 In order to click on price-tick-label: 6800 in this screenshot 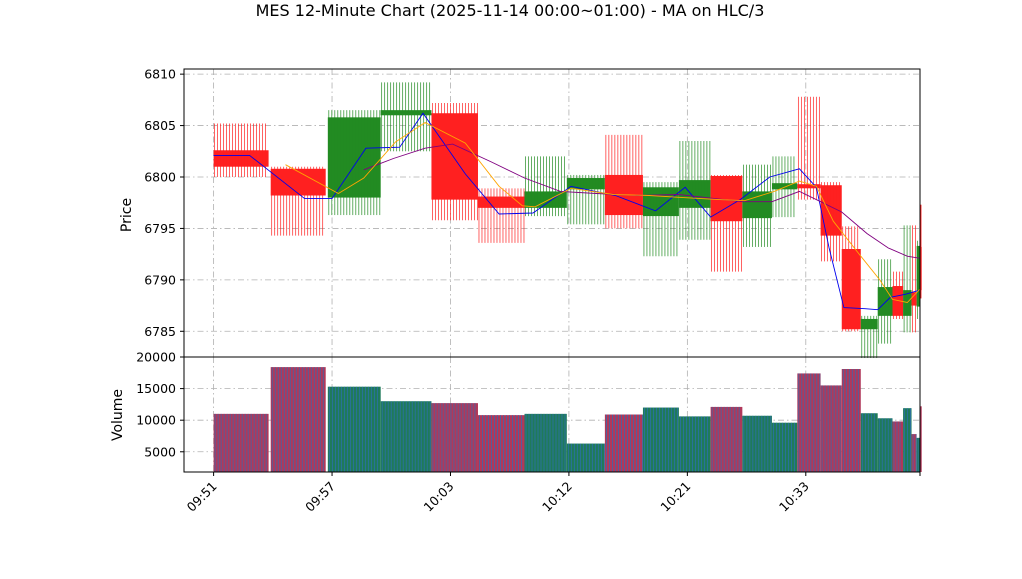, I will do `click(160, 177)`.